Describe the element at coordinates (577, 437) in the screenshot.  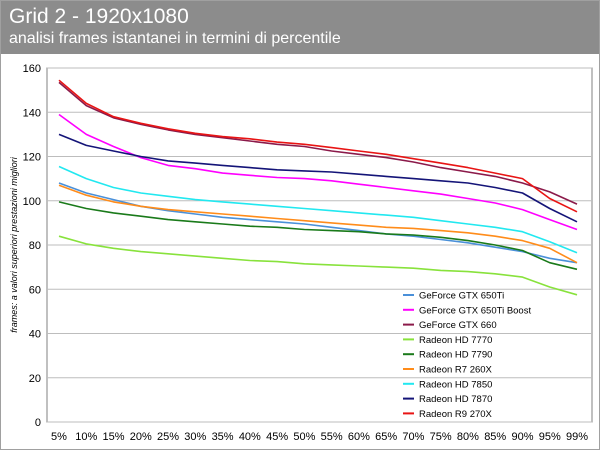
I see `x-tick-label: 99%` at that location.